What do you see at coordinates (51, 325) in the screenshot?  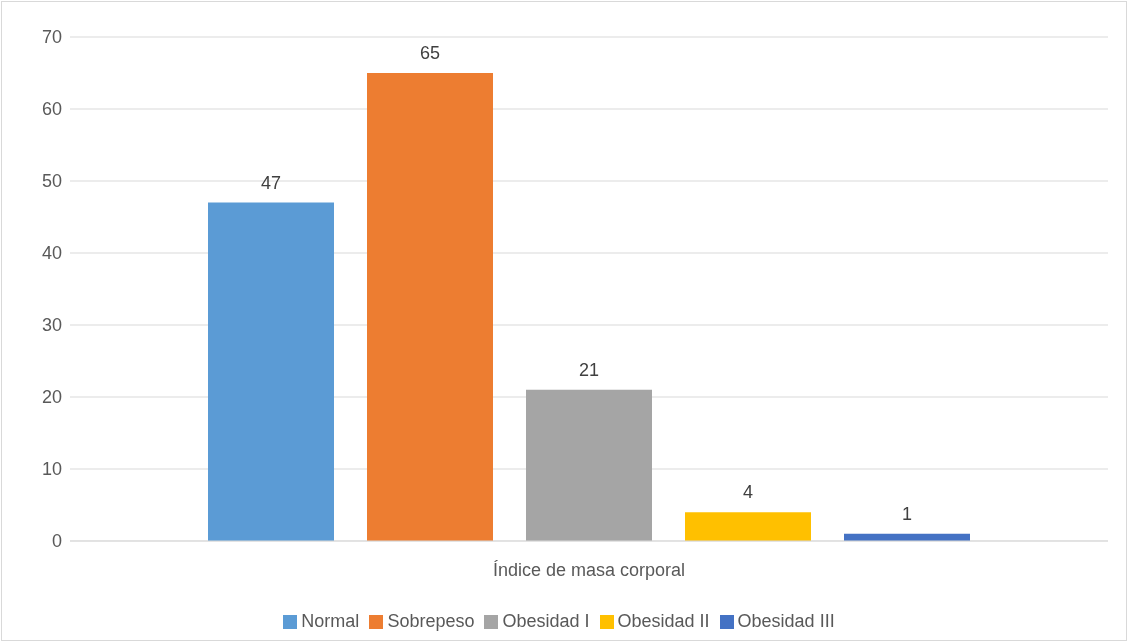 I see `y-tick-label: 30` at bounding box center [51, 325].